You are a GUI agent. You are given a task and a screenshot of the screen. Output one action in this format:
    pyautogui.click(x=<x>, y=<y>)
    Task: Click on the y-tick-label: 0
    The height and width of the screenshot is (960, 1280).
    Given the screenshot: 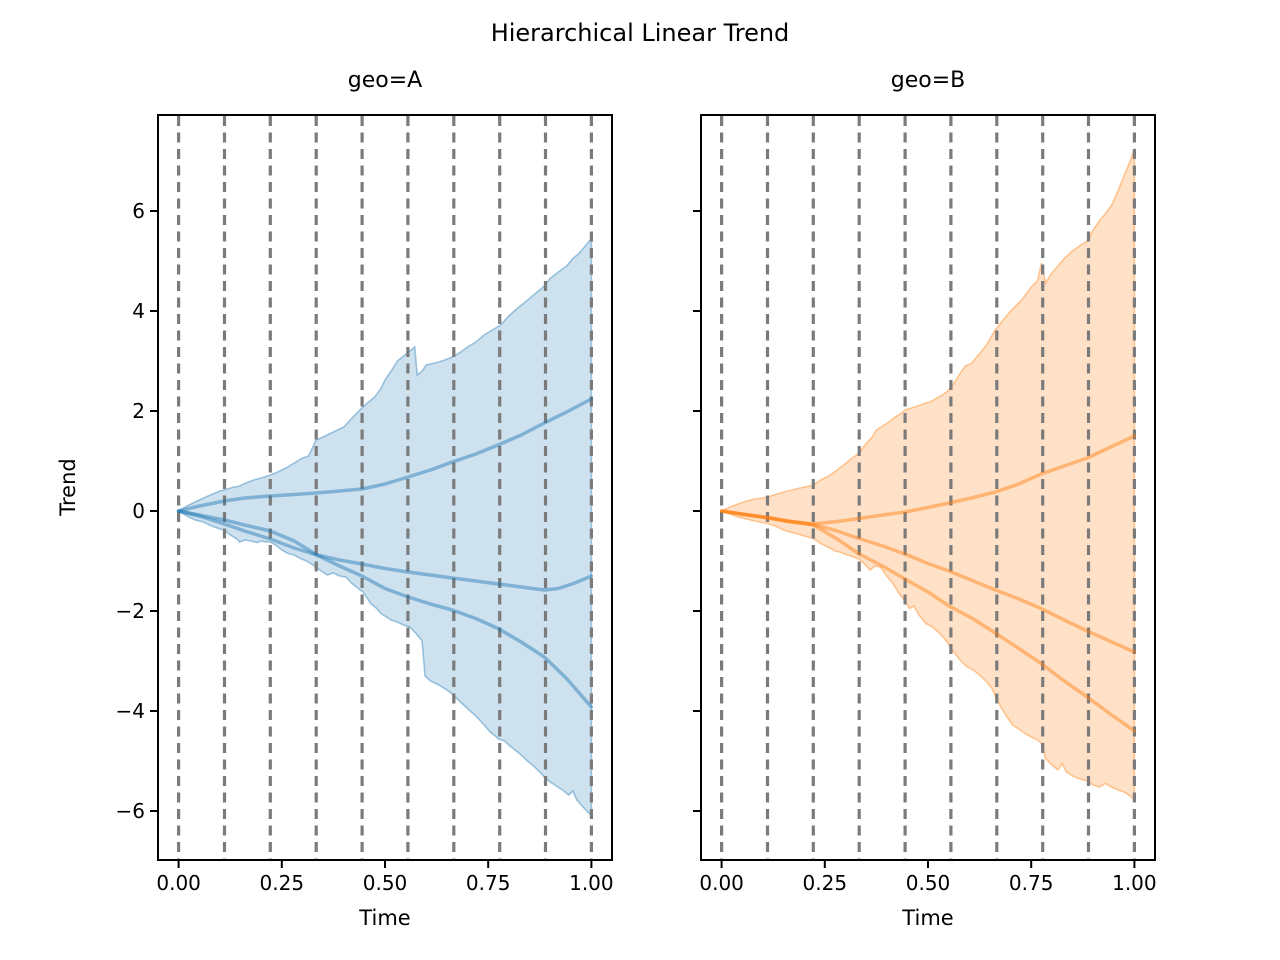 What is the action you would take?
    pyautogui.click(x=138, y=511)
    